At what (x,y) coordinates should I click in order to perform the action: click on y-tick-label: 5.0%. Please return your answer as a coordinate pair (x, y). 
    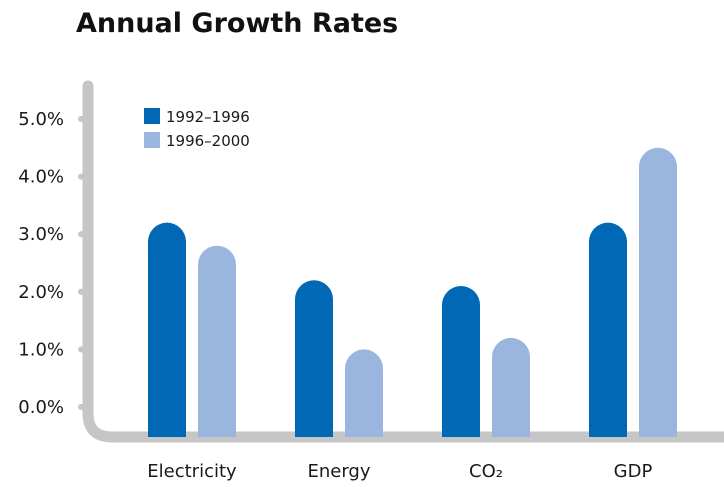
    Looking at the image, I should click on (41, 119).